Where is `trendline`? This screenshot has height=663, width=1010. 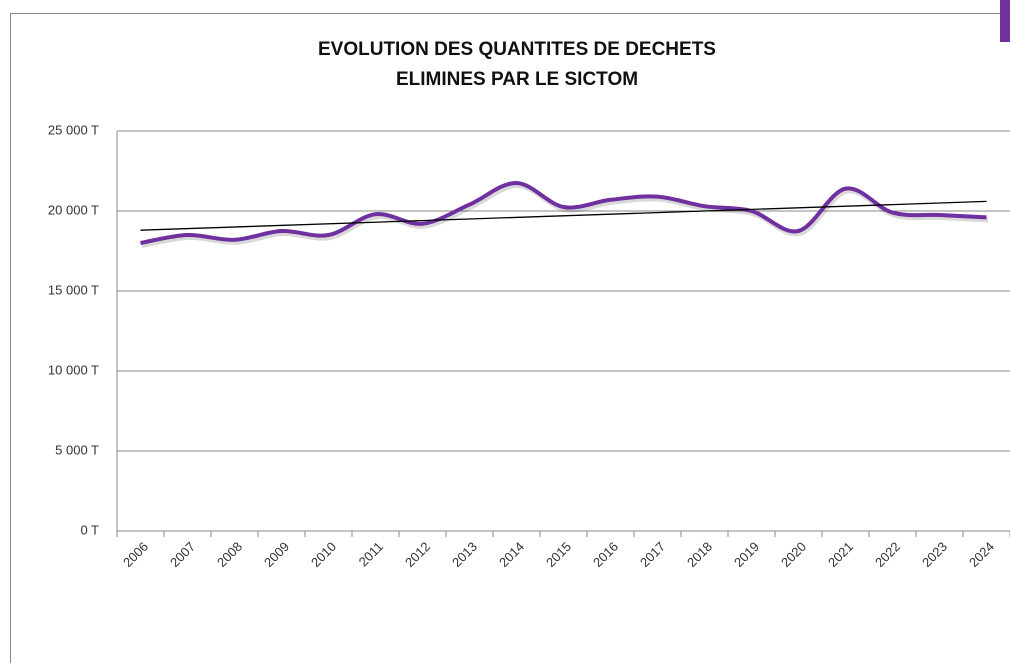 trendline is located at coordinates (563, 215).